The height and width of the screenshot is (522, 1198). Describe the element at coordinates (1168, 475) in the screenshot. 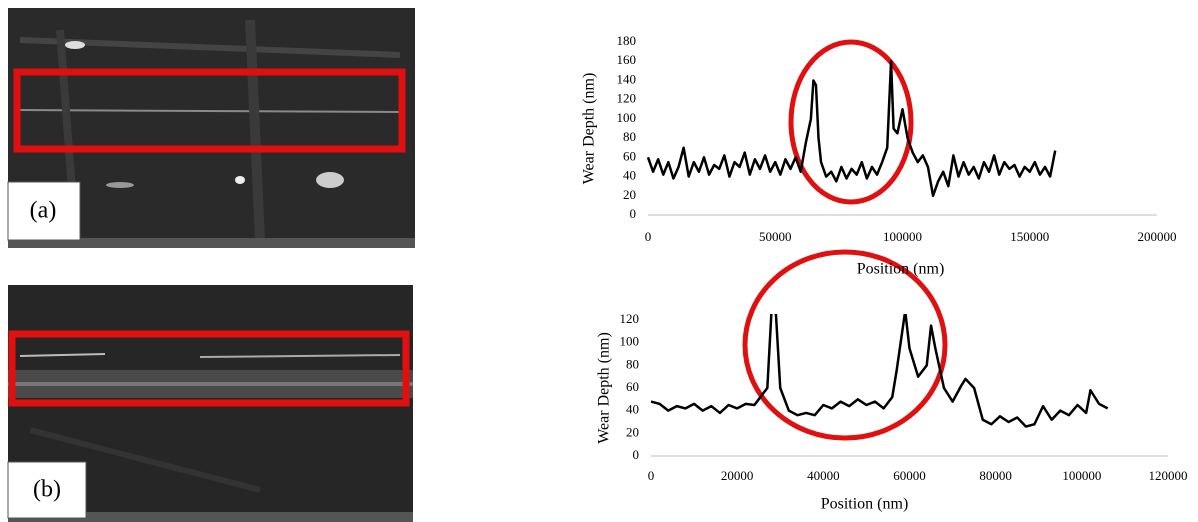

I see `x-tick-label: 120000` at that location.